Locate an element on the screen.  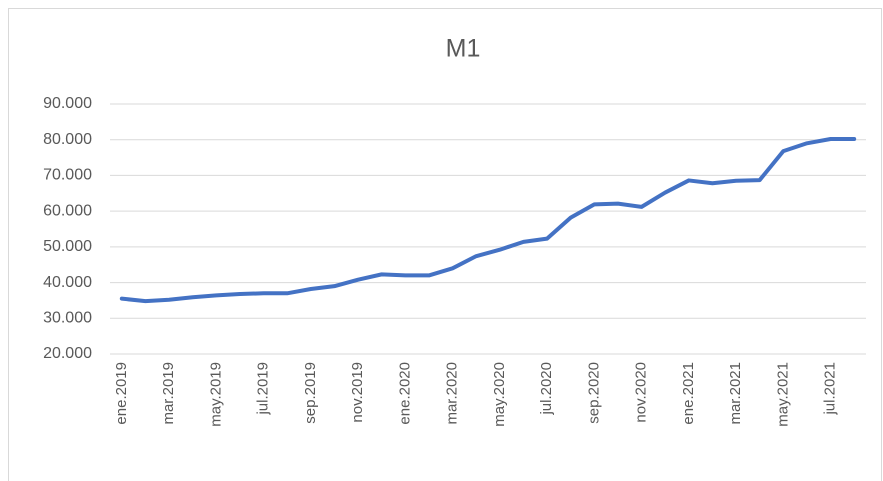
x-tick-label: may.2019 is located at coordinates (215, 394).